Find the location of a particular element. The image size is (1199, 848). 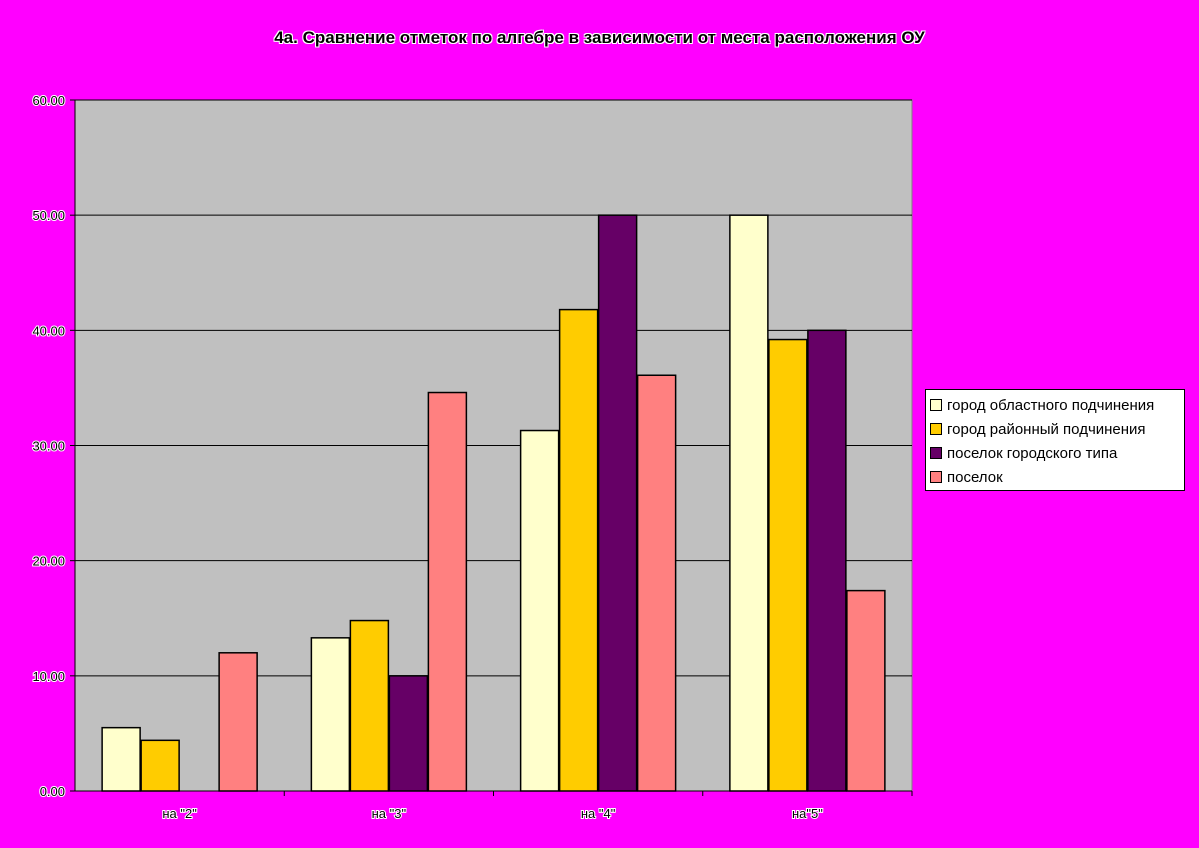

legend-item-gorod-raionnyi: город районный подчинения is located at coordinates (1055, 429).